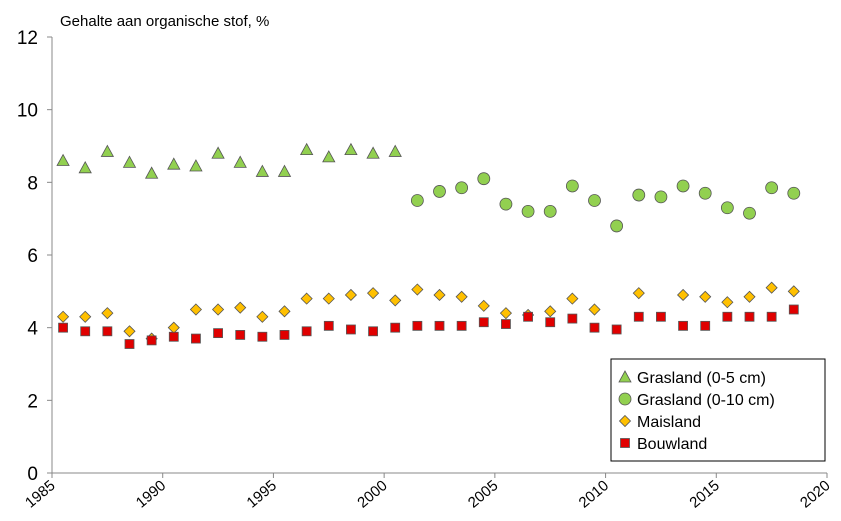  I want to click on x-tick-label: 2015, so click(704, 494).